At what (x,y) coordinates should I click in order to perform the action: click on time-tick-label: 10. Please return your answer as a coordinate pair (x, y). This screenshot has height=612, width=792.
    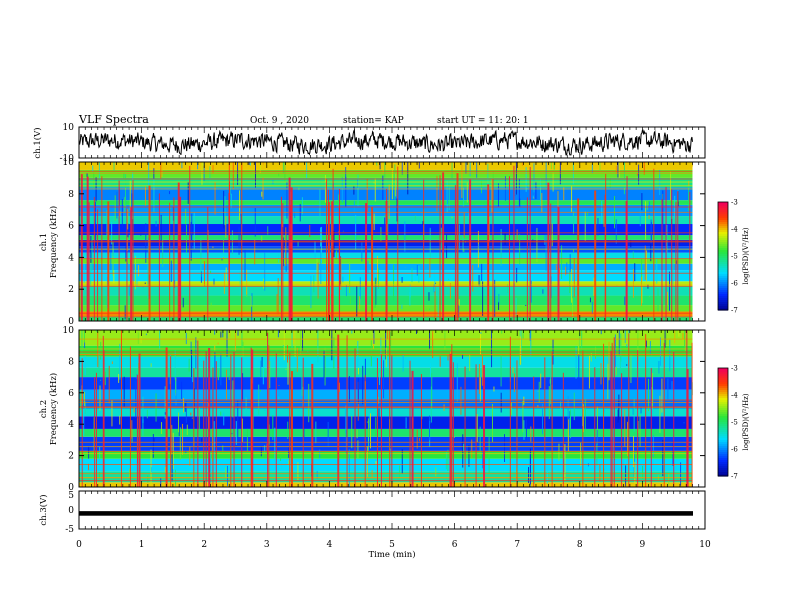
    Looking at the image, I should click on (705, 545).